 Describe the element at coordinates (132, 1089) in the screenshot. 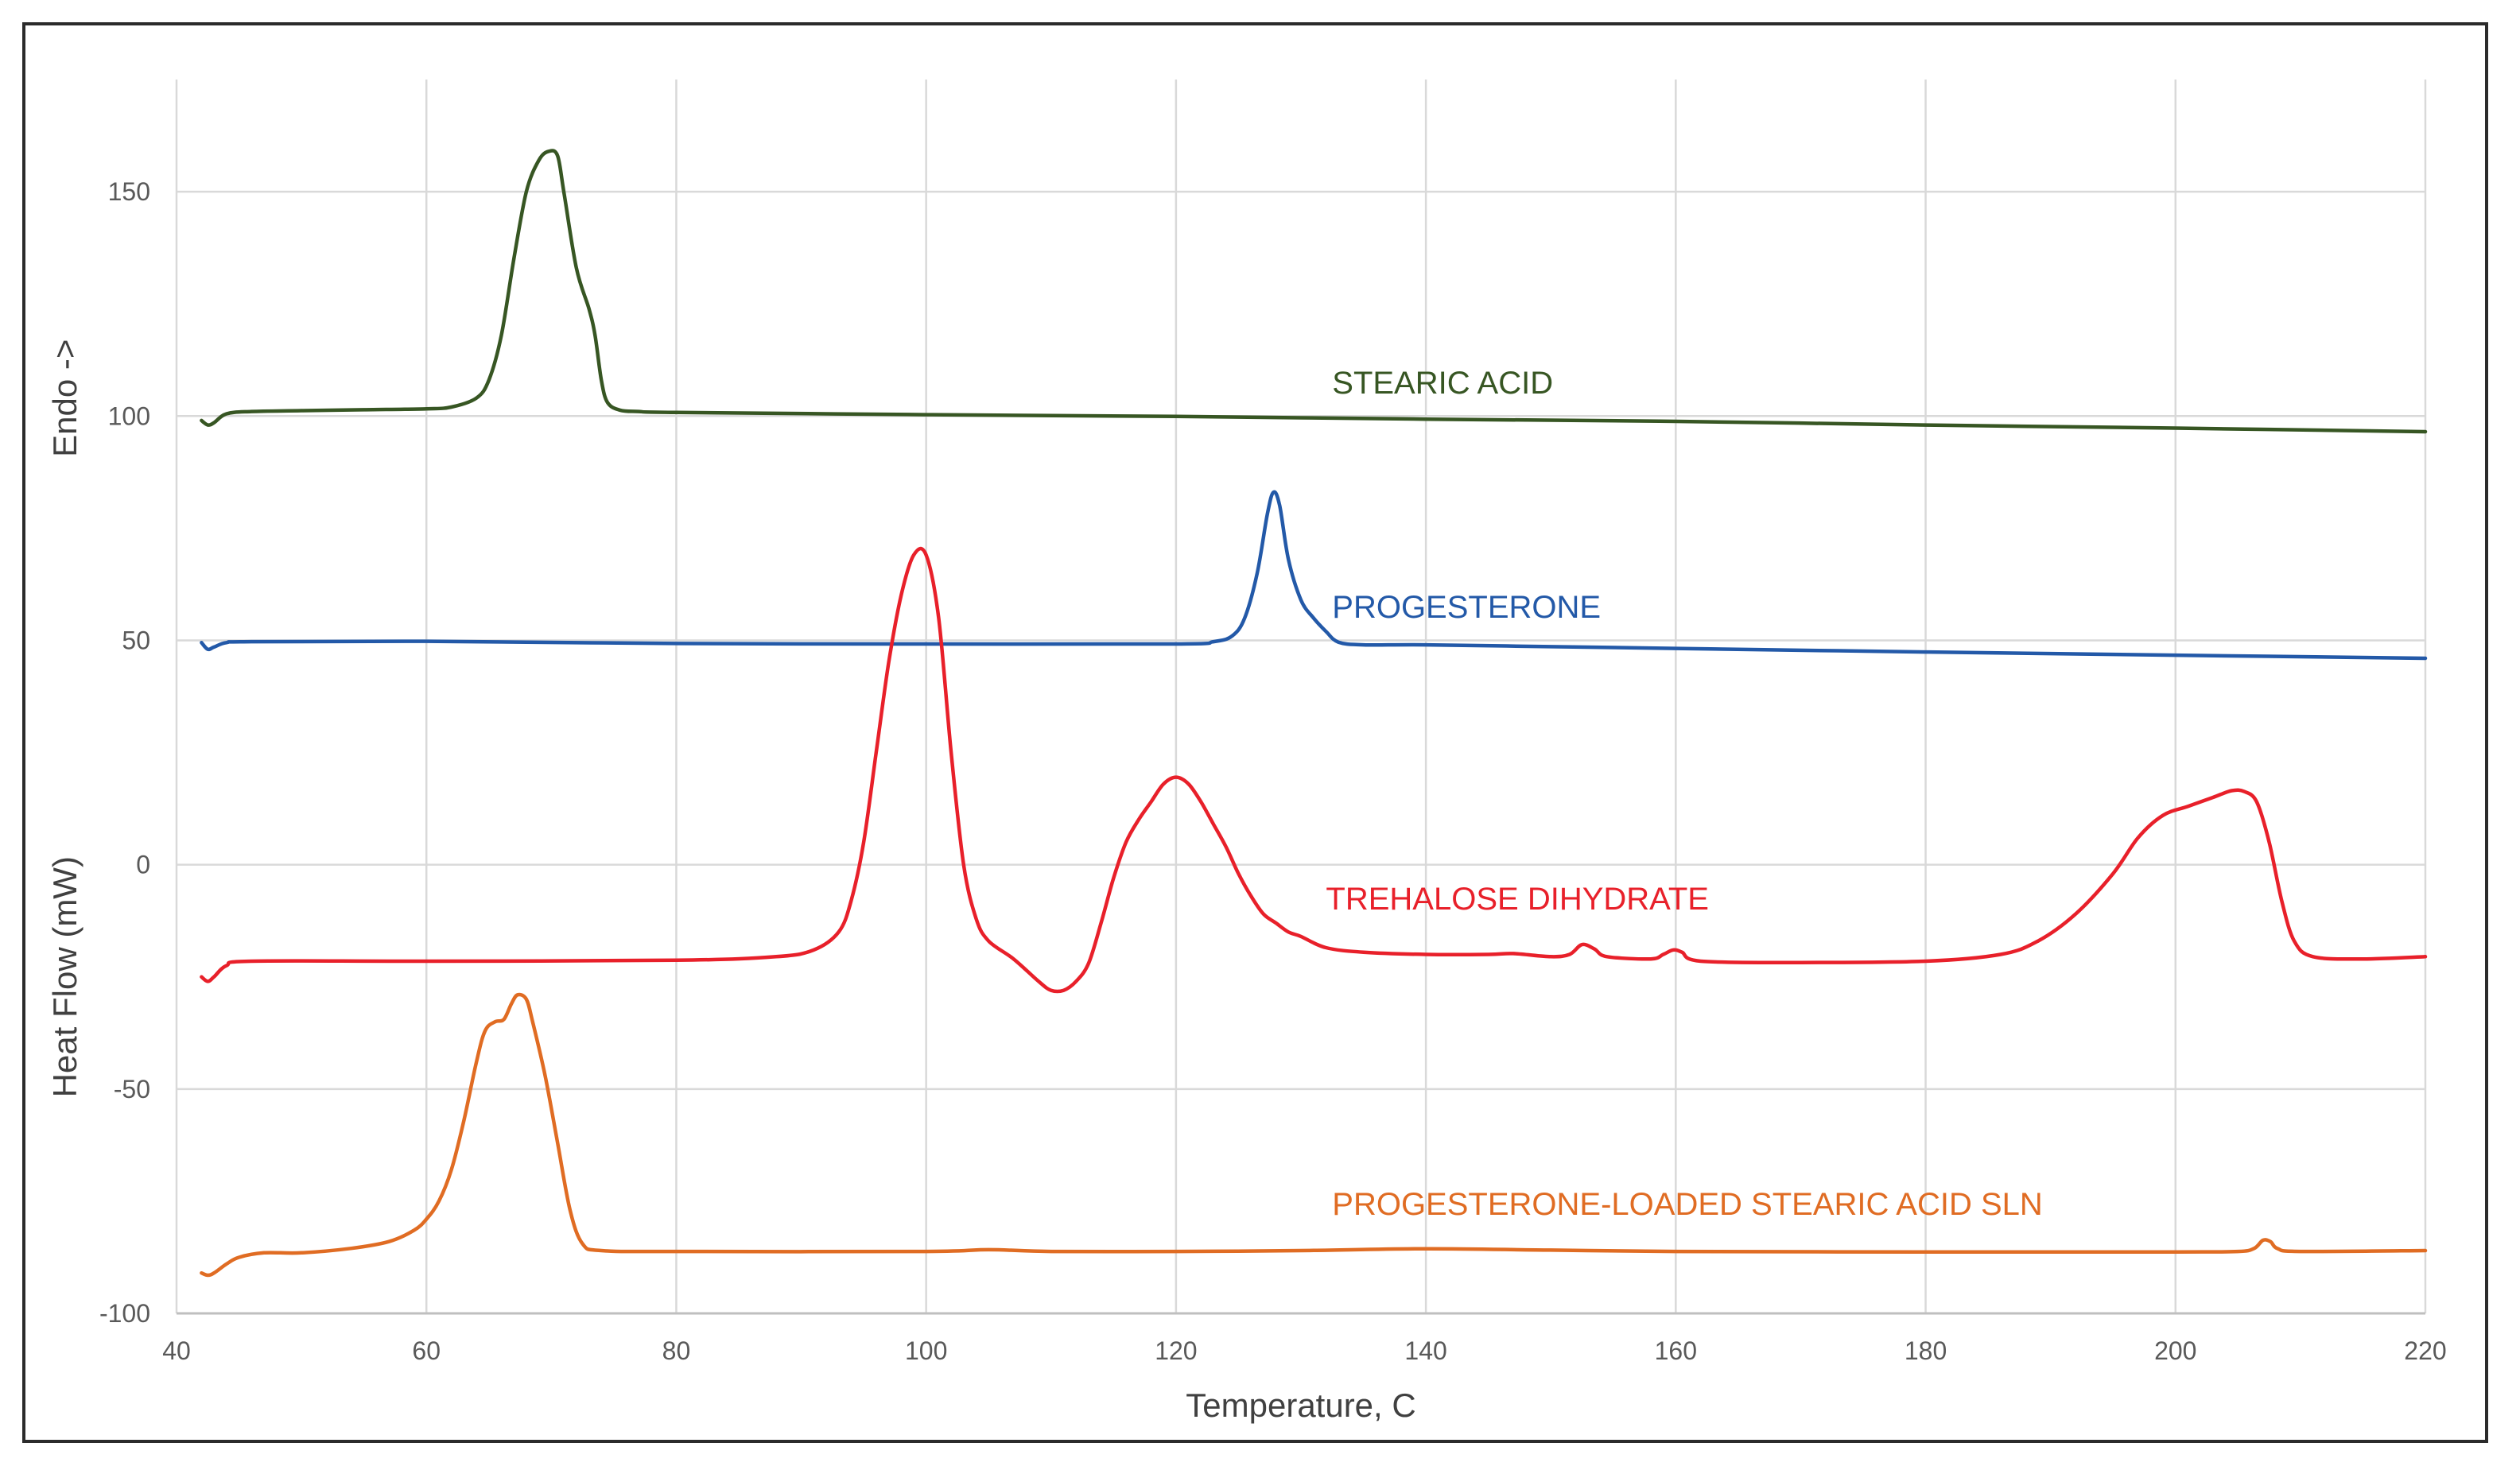

I see `y-tick-label: -50` at that location.